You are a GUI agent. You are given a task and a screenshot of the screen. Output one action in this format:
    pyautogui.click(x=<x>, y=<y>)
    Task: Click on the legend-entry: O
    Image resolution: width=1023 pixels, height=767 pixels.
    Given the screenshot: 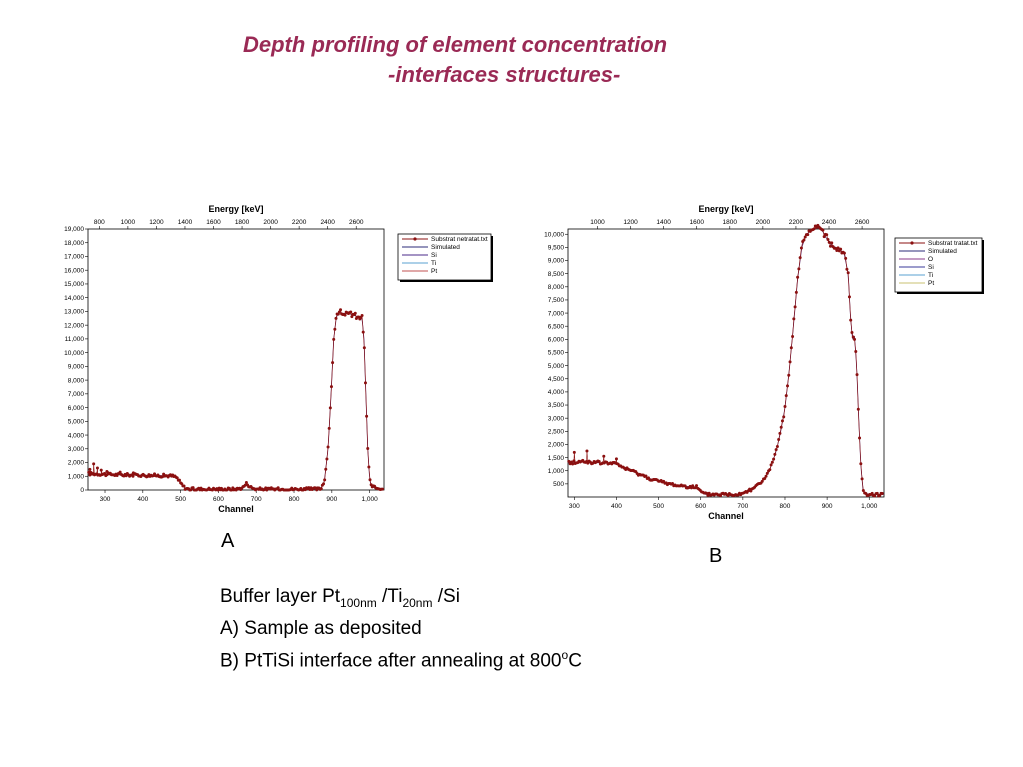 What is the action you would take?
    pyautogui.click(x=930, y=259)
    